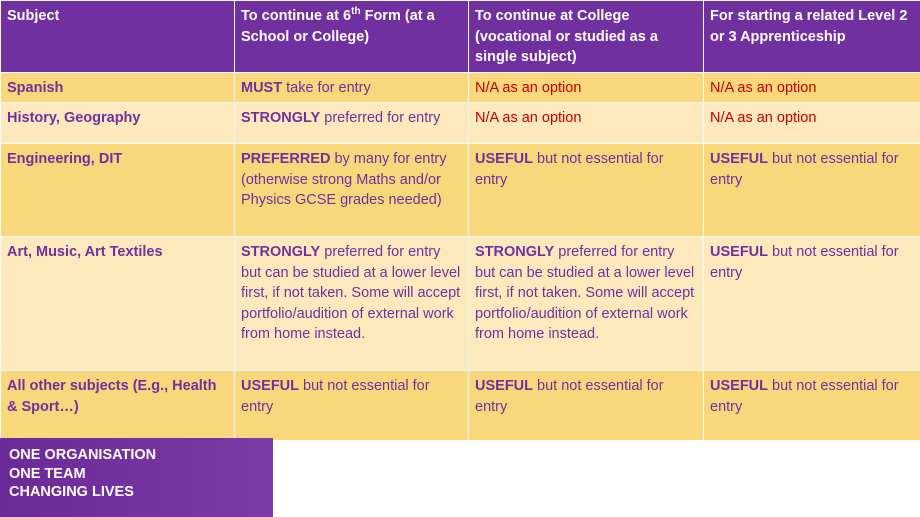 The width and height of the screenshot is (920, 517). I want to click on sixth-form-cell: MUST take for entry, so click(351, 87).